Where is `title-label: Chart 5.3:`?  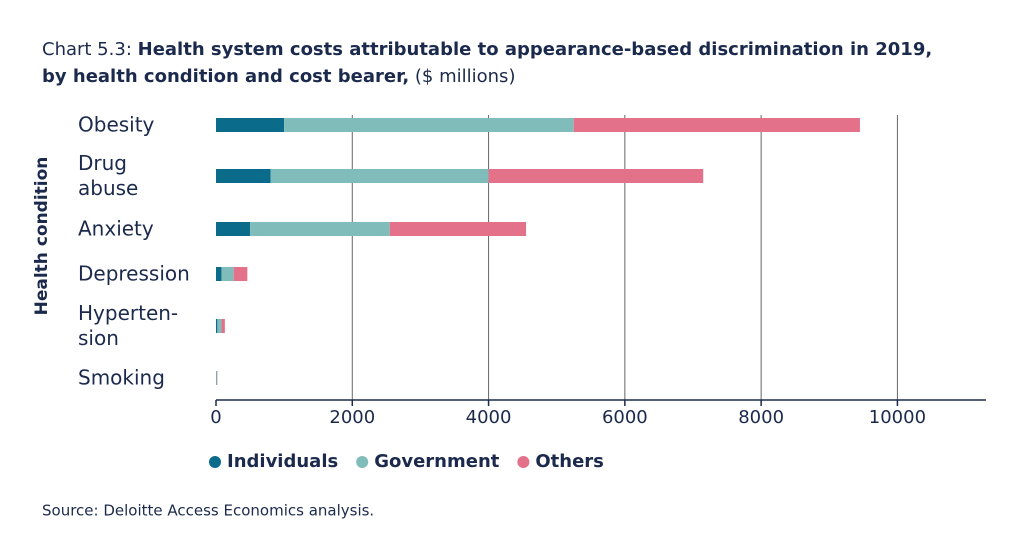 title-label: Chart 5.3: is located at coordinates (87, 49).